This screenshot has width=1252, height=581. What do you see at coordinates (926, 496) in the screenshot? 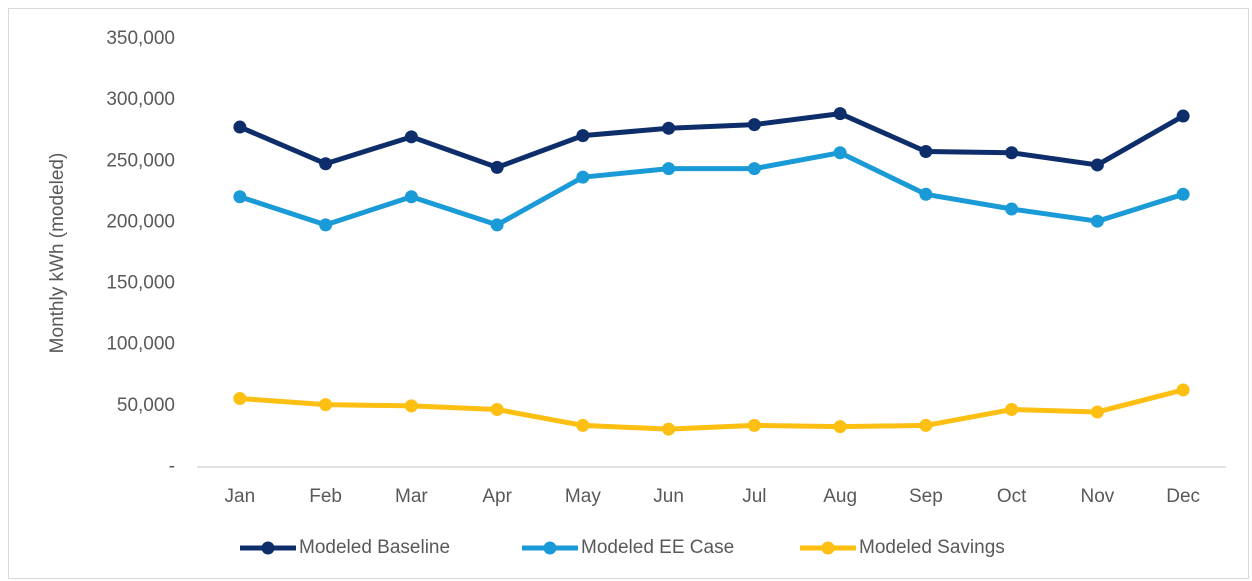
I see `x-tick-label: Sep` at bounding box center [926, 496].